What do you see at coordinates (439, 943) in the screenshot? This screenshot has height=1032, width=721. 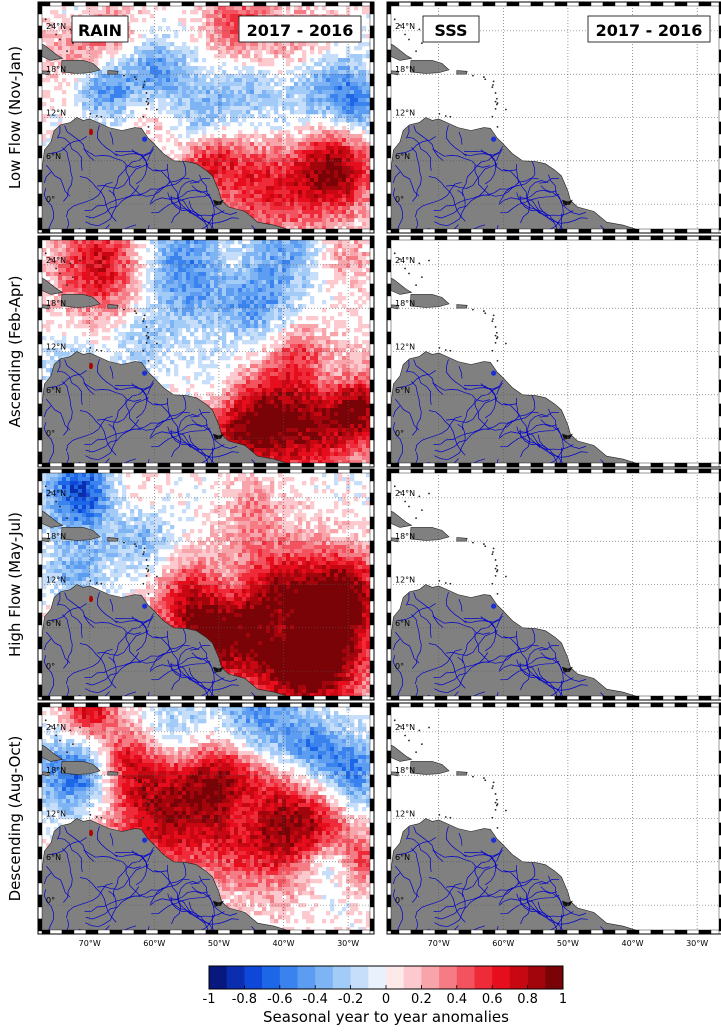 I see `lon-tick-label: 70°W` at bounding box center [439, 943].